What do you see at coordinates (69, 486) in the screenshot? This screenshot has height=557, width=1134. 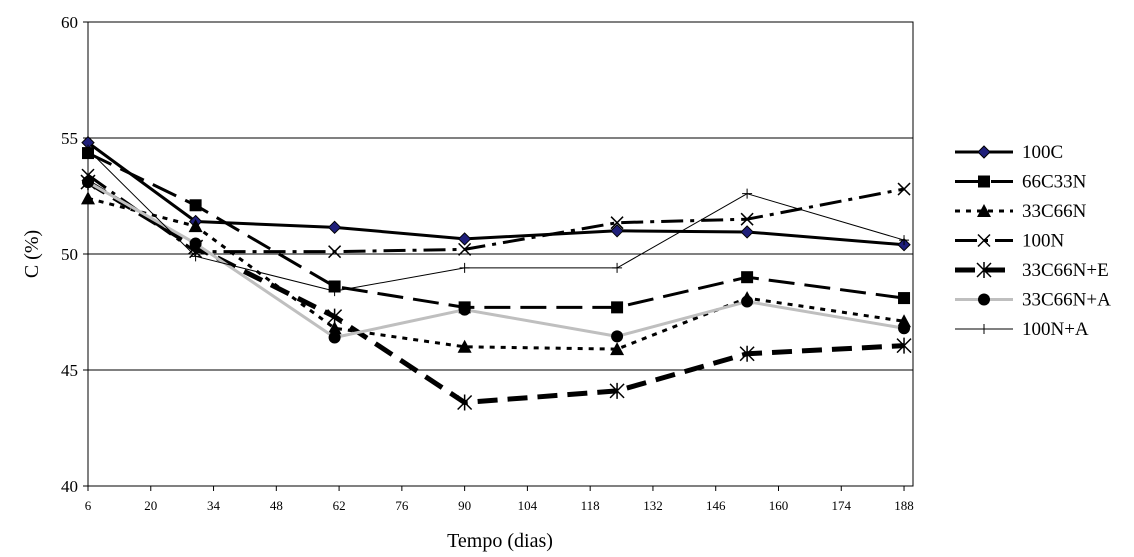 I see `y-tick-label: 40` at bounding box center [69, 486].